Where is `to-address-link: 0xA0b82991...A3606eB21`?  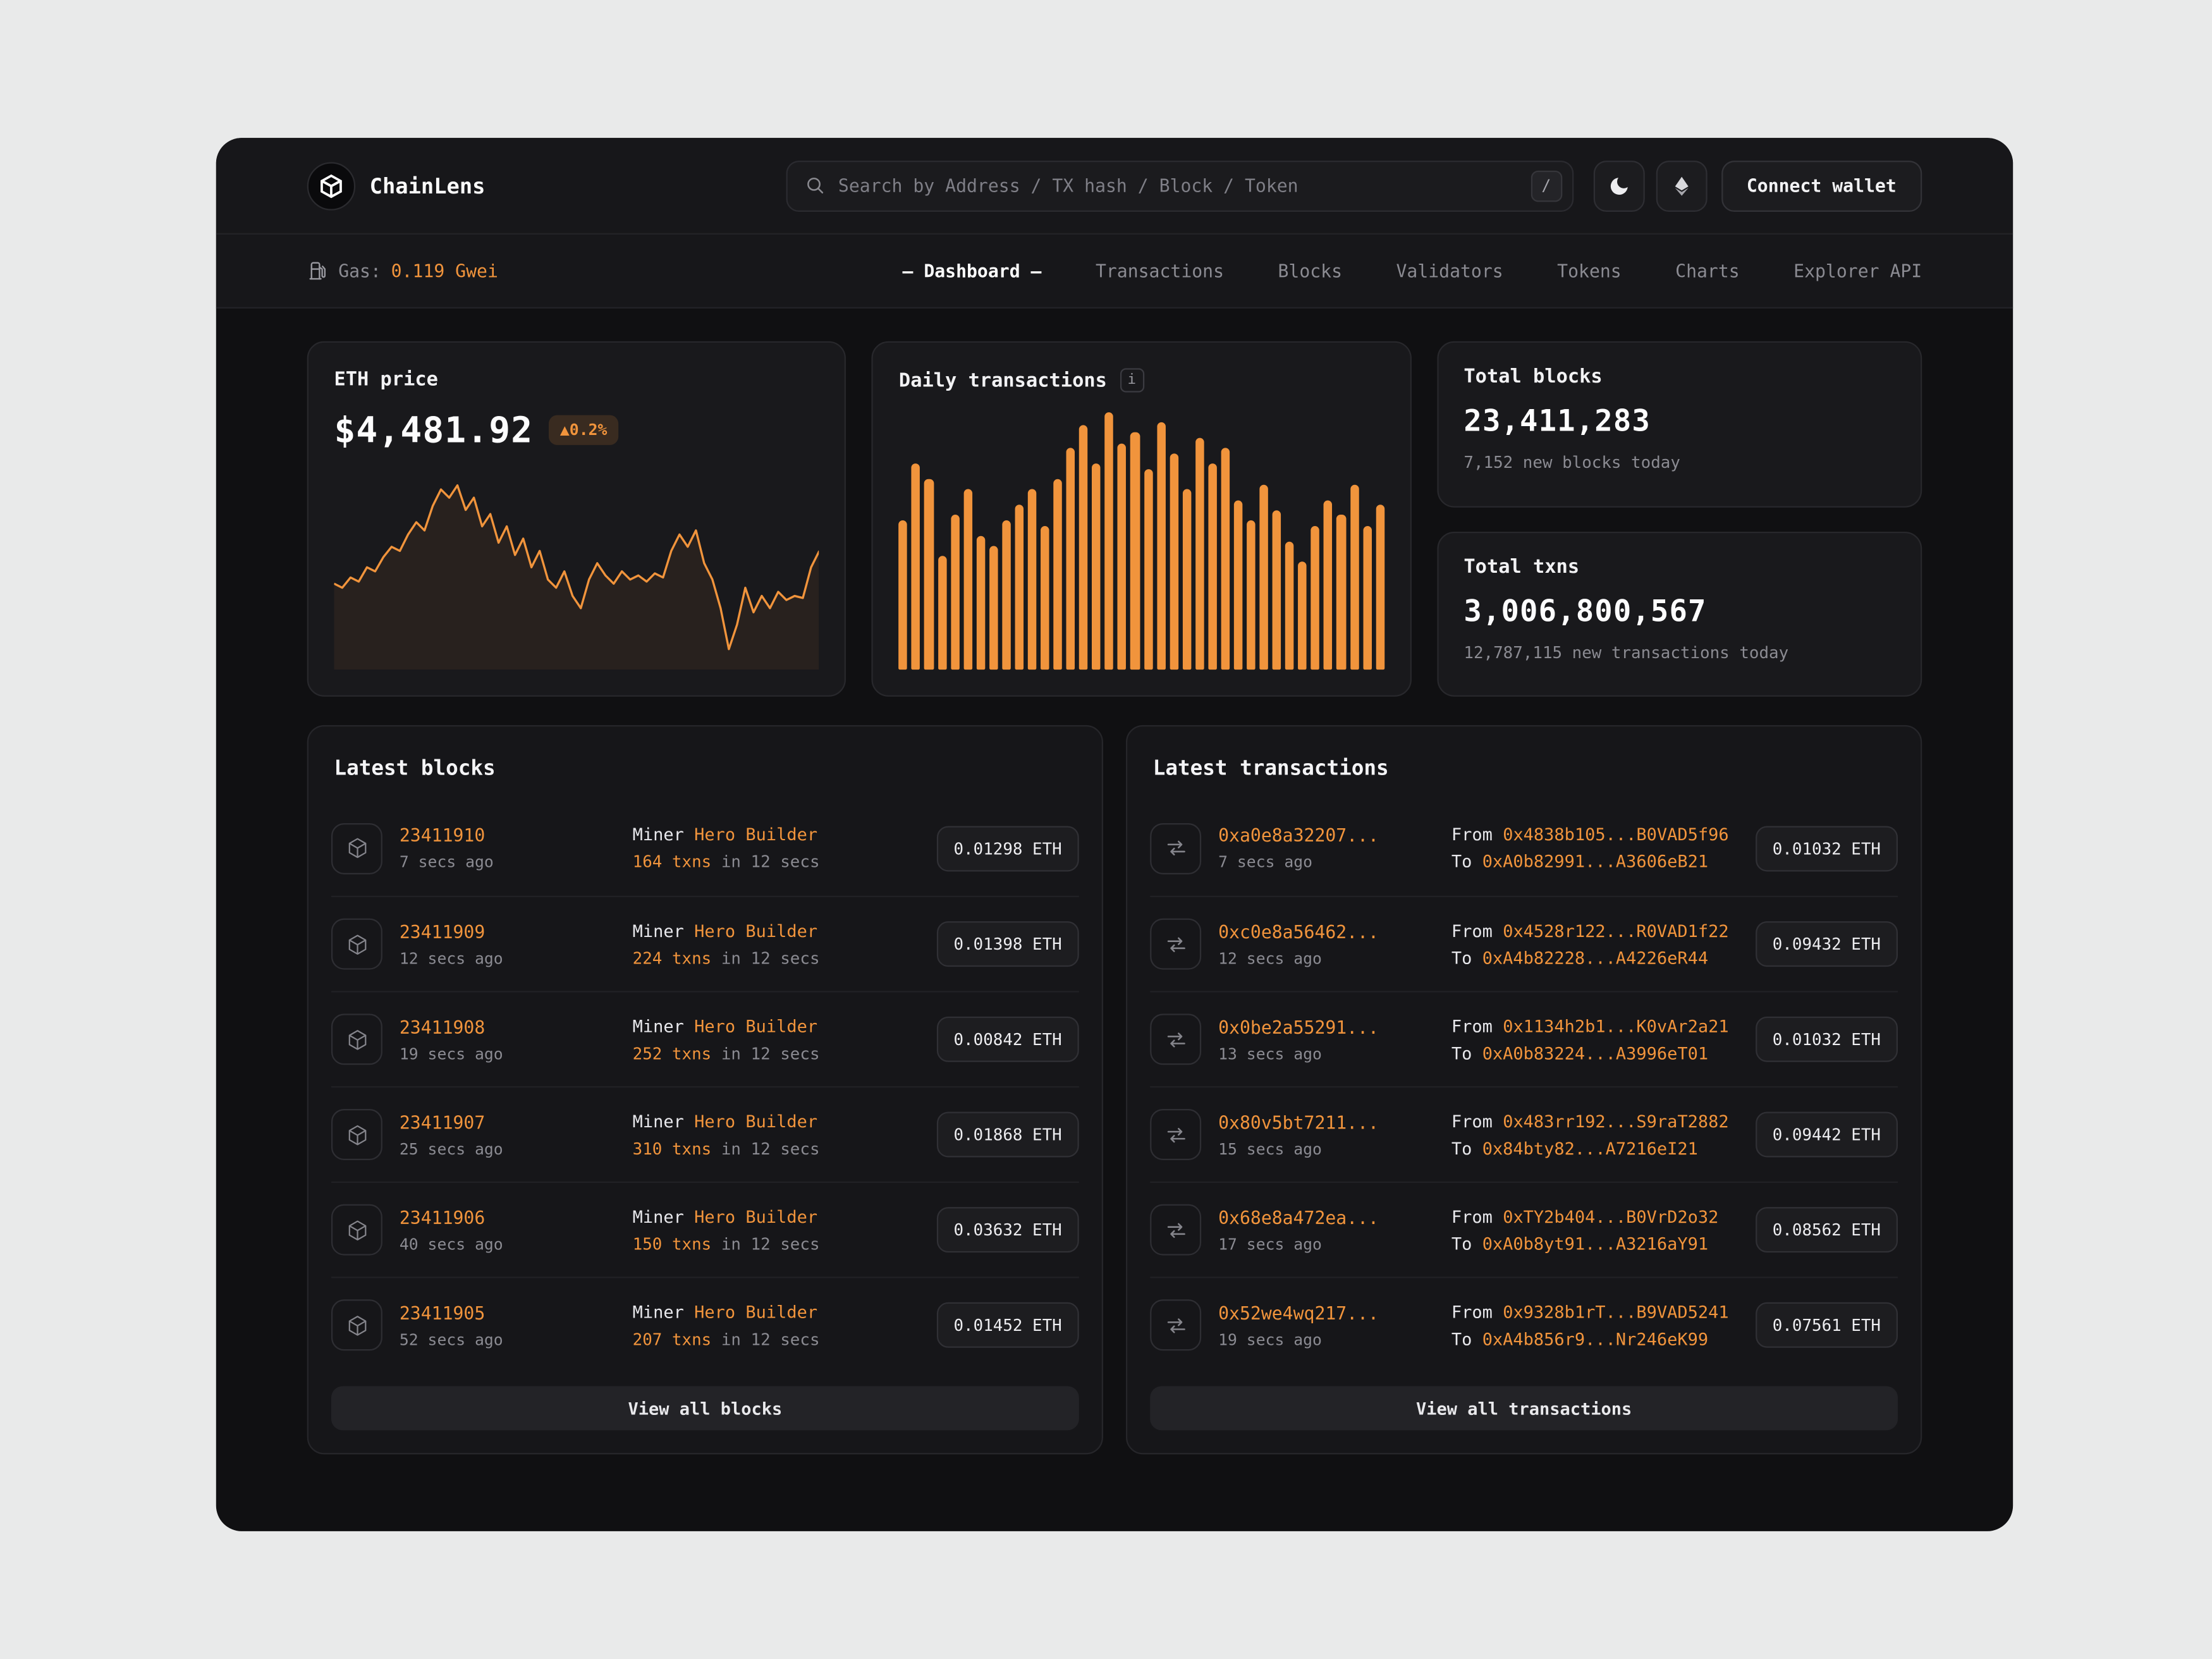 to-address-link: 0xA0b82991...A3606eB21 is located at coordinates (1595, 861).